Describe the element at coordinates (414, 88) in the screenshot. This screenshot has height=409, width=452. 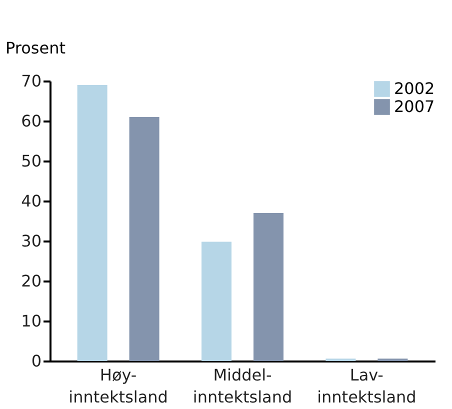
I see `legend-label: 2002` at that location.